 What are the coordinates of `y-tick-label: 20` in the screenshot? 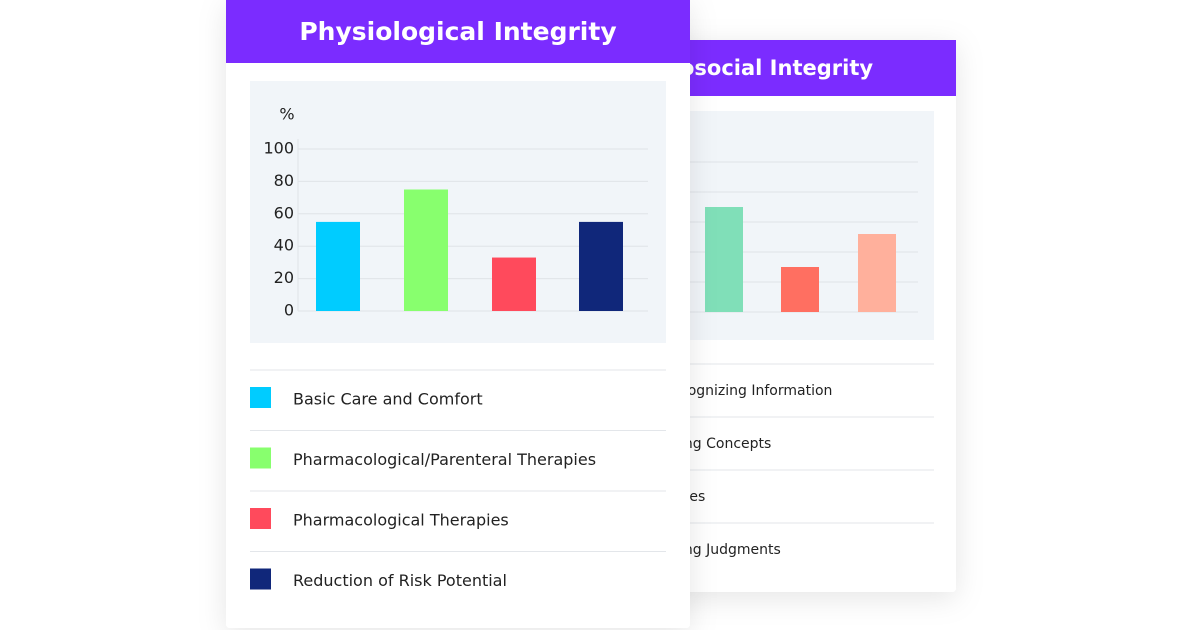 It's located at (284, 277).